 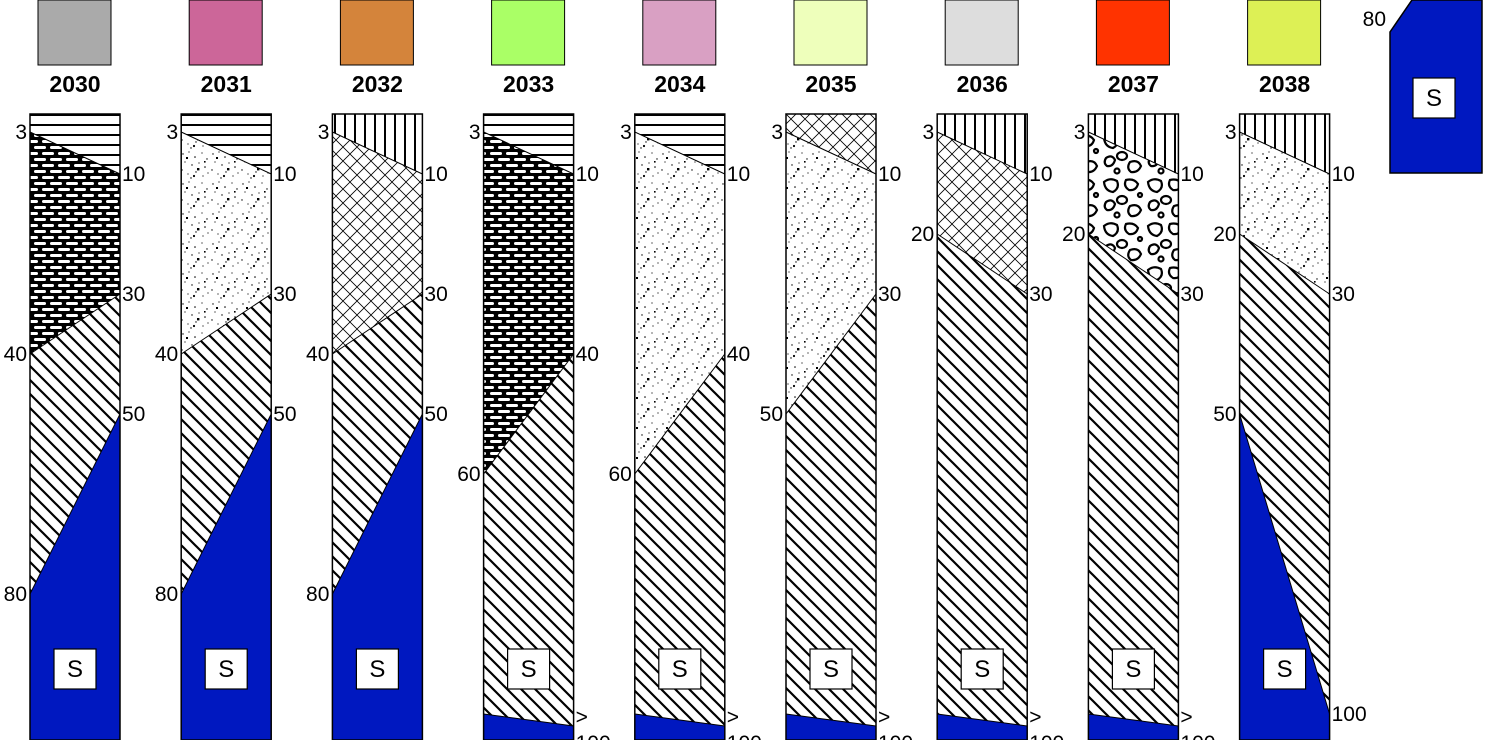 I want to click on soil-column-2031: 2031 3 10 40 30 80 50 S, so click(x=226, y=370).